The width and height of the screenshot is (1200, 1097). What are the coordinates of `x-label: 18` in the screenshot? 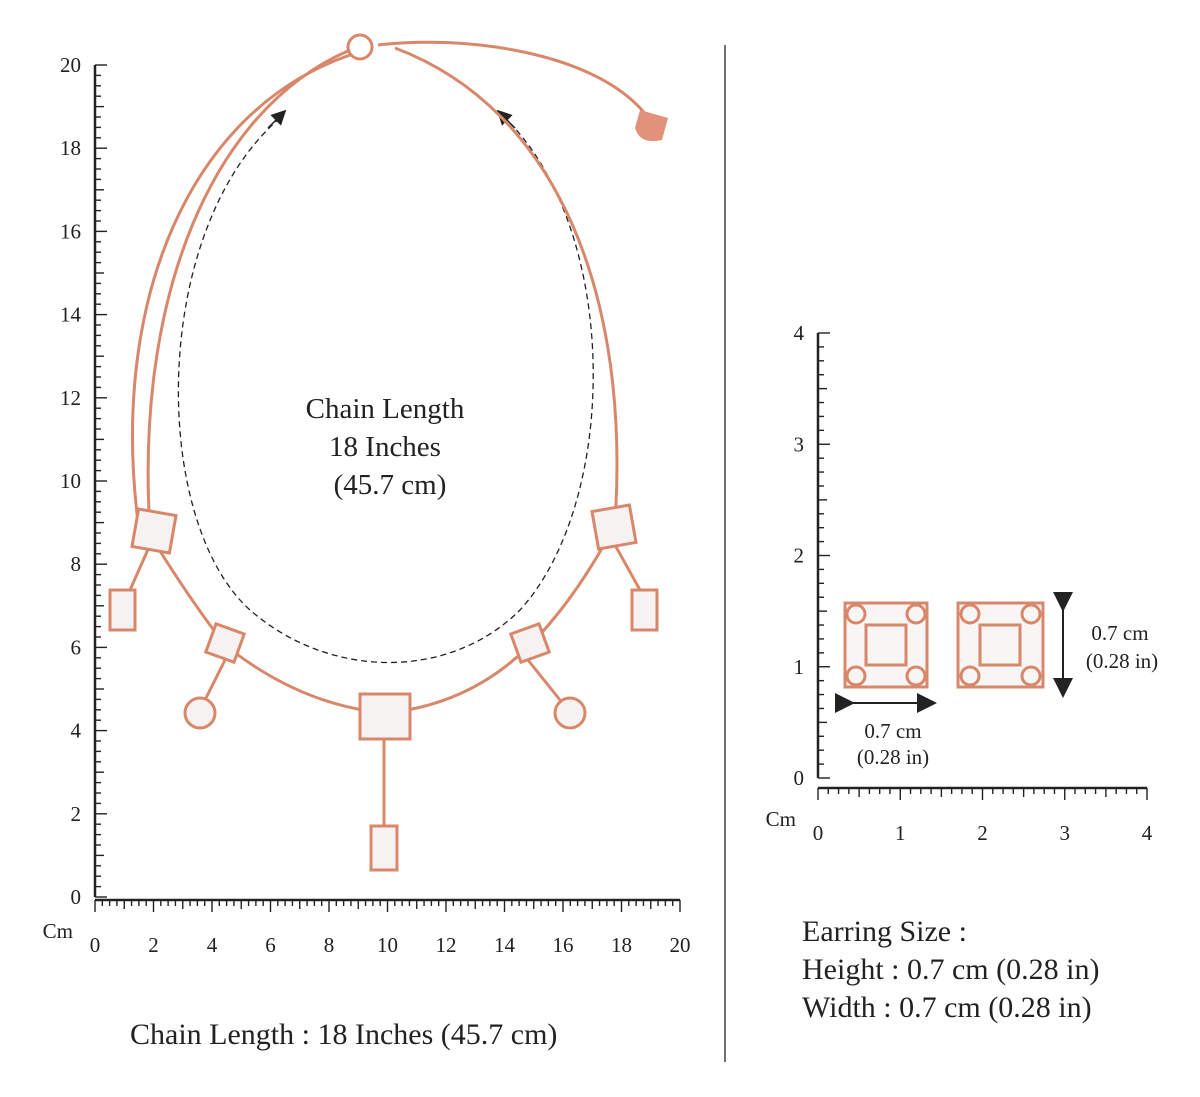 It's located at (621, 945).